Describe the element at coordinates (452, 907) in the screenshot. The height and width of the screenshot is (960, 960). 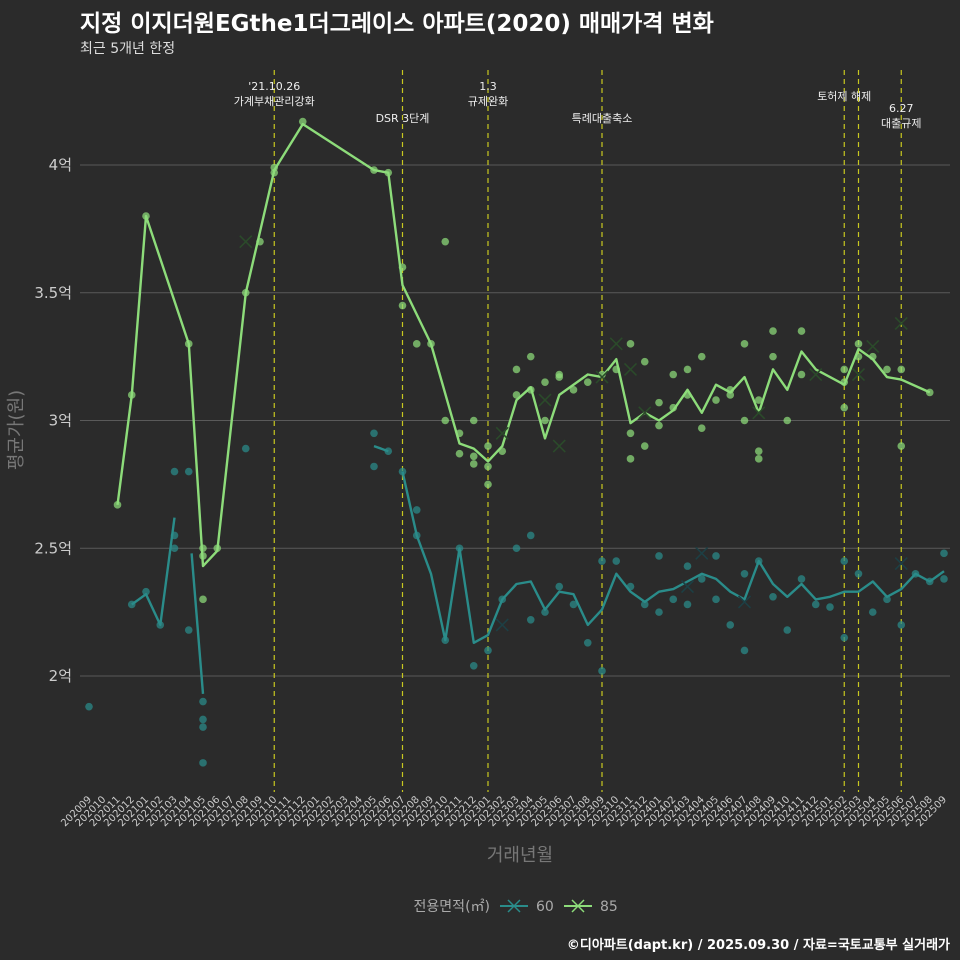
I see `legend-title: 전용면적(㎡)` at that location.